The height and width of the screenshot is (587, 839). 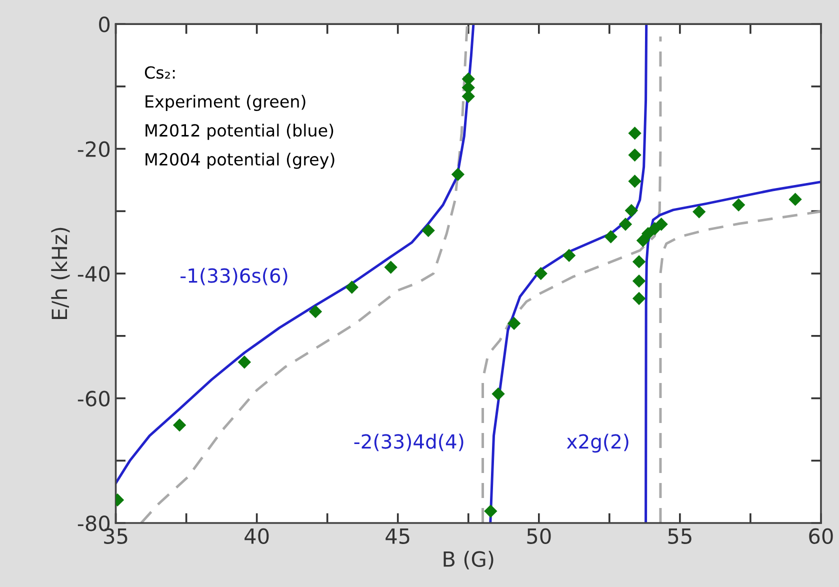 What do you see at coordinates (240, 132) in the screenshot?
I see `annotation: M2012 potential (blue)` at bounding box center [240, 132].